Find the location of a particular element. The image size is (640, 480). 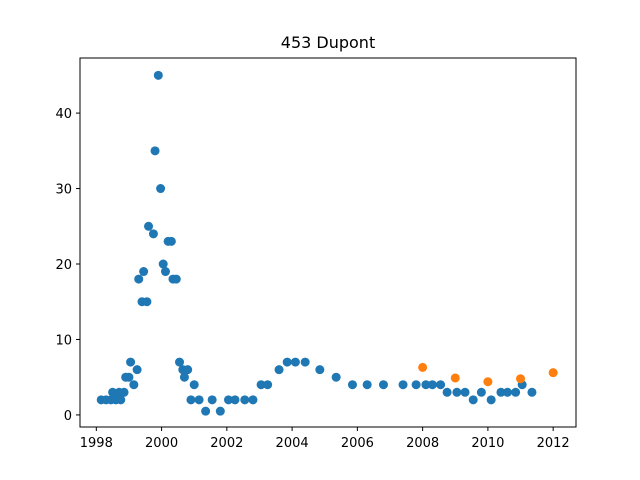

x-tick-label: 2006 is located at coordinates (357, 443).